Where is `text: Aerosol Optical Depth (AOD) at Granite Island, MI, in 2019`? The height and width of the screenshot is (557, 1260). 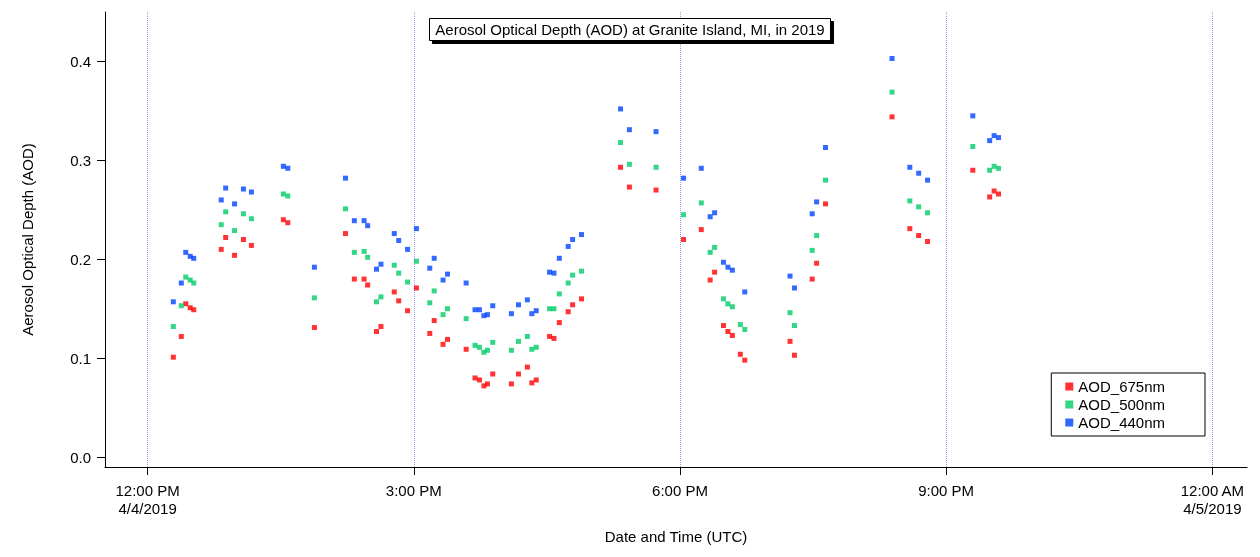
text: Aerosol Optical Depth (AOD) at Granite Island, MI, in 2019 is located at coordinates (630, 29).